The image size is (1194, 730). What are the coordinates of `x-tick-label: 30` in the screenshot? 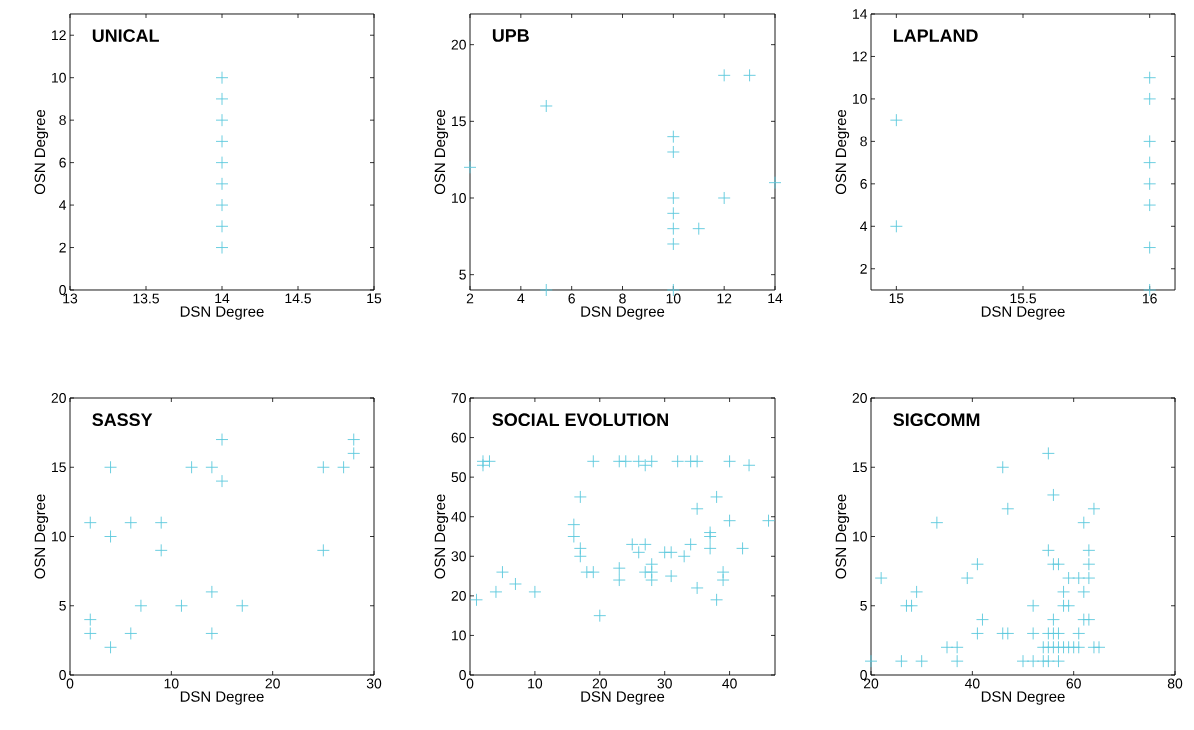 It's located at (374, 683).